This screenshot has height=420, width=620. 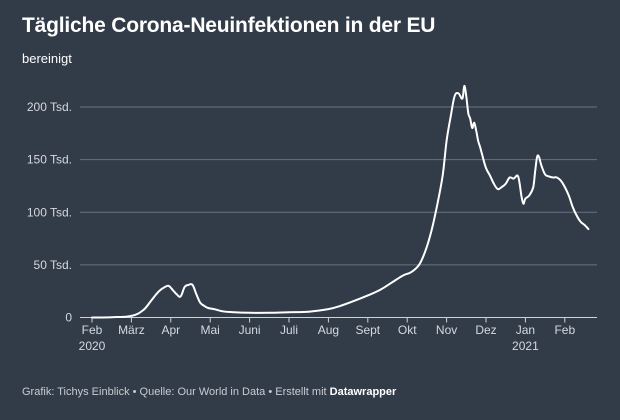 I want to click on x-tick-label: Nov, so click(x=446, y=330).